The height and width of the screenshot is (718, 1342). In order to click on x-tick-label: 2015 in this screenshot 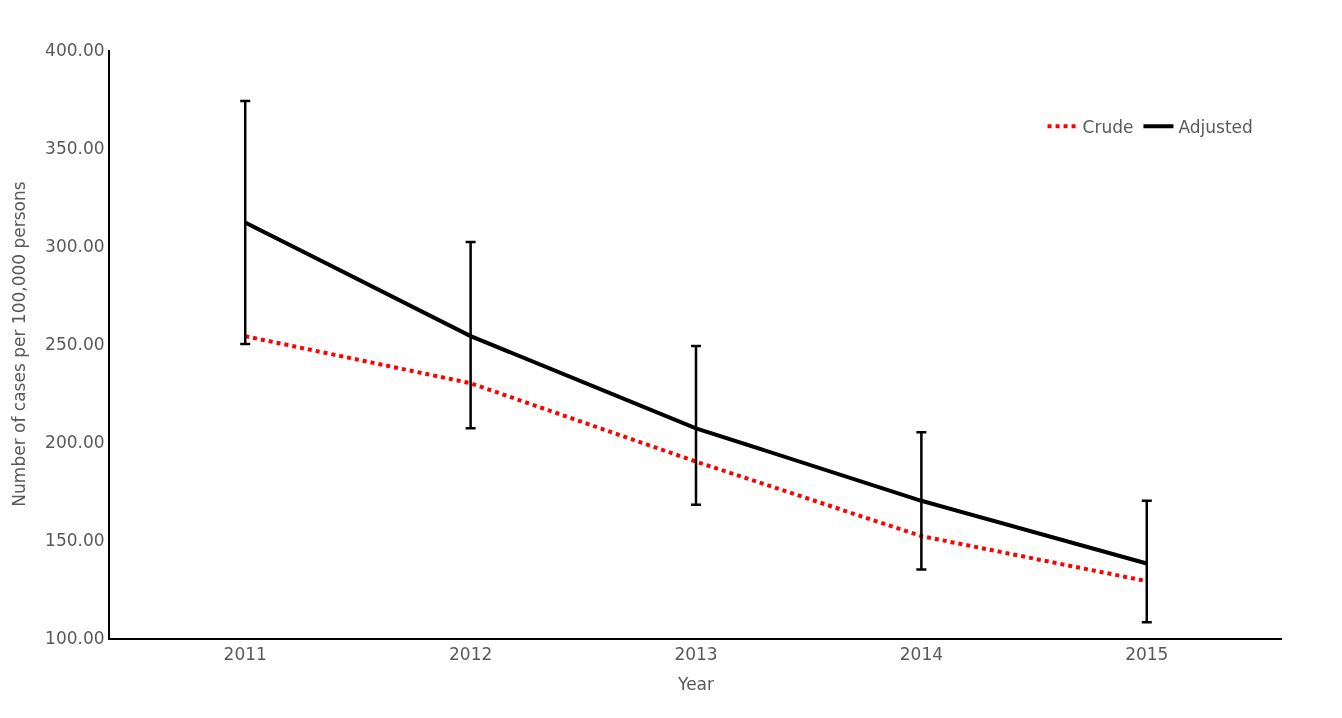, I will do `click(1147, 654)`.